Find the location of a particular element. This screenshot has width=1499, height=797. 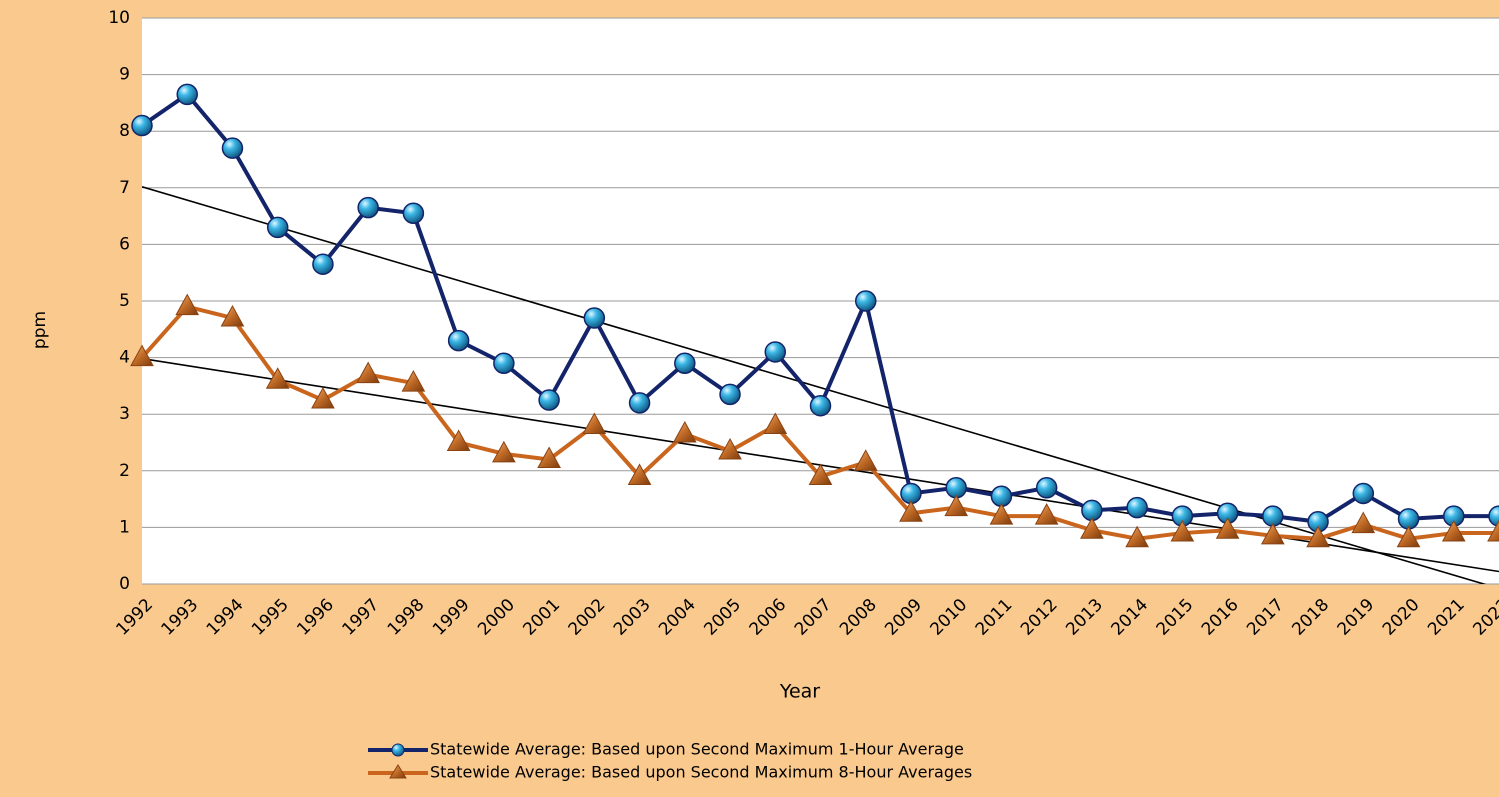

x-tick-label: 2008 is located at coordinates (858, 617).